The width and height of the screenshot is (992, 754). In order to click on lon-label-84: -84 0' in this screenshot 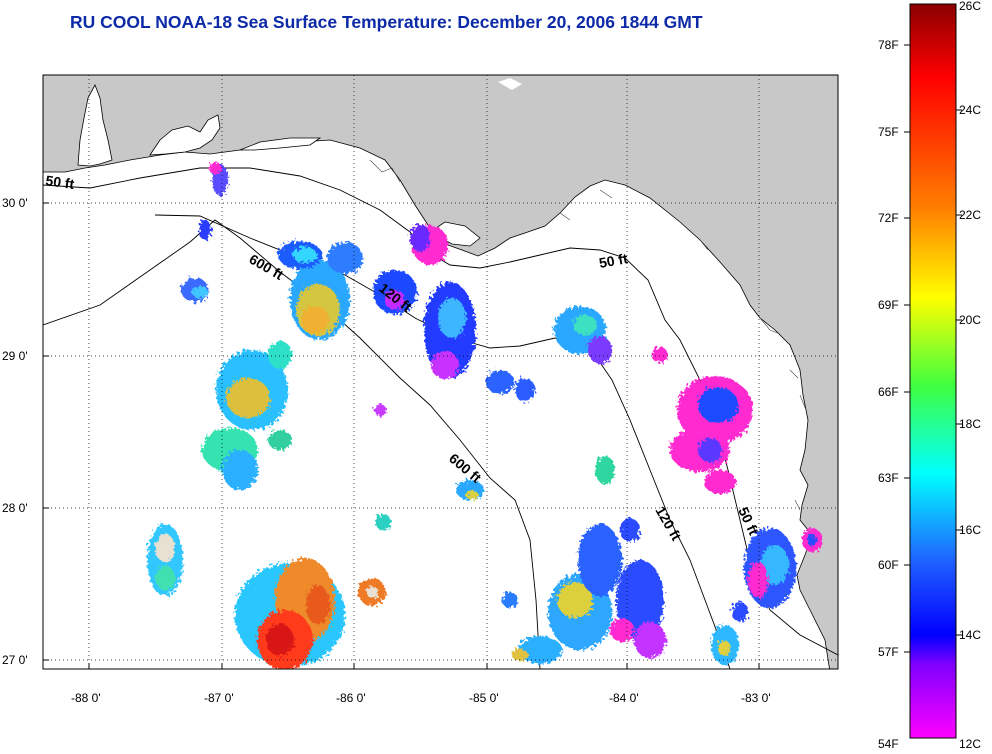, I will do `click(624, 698)`.